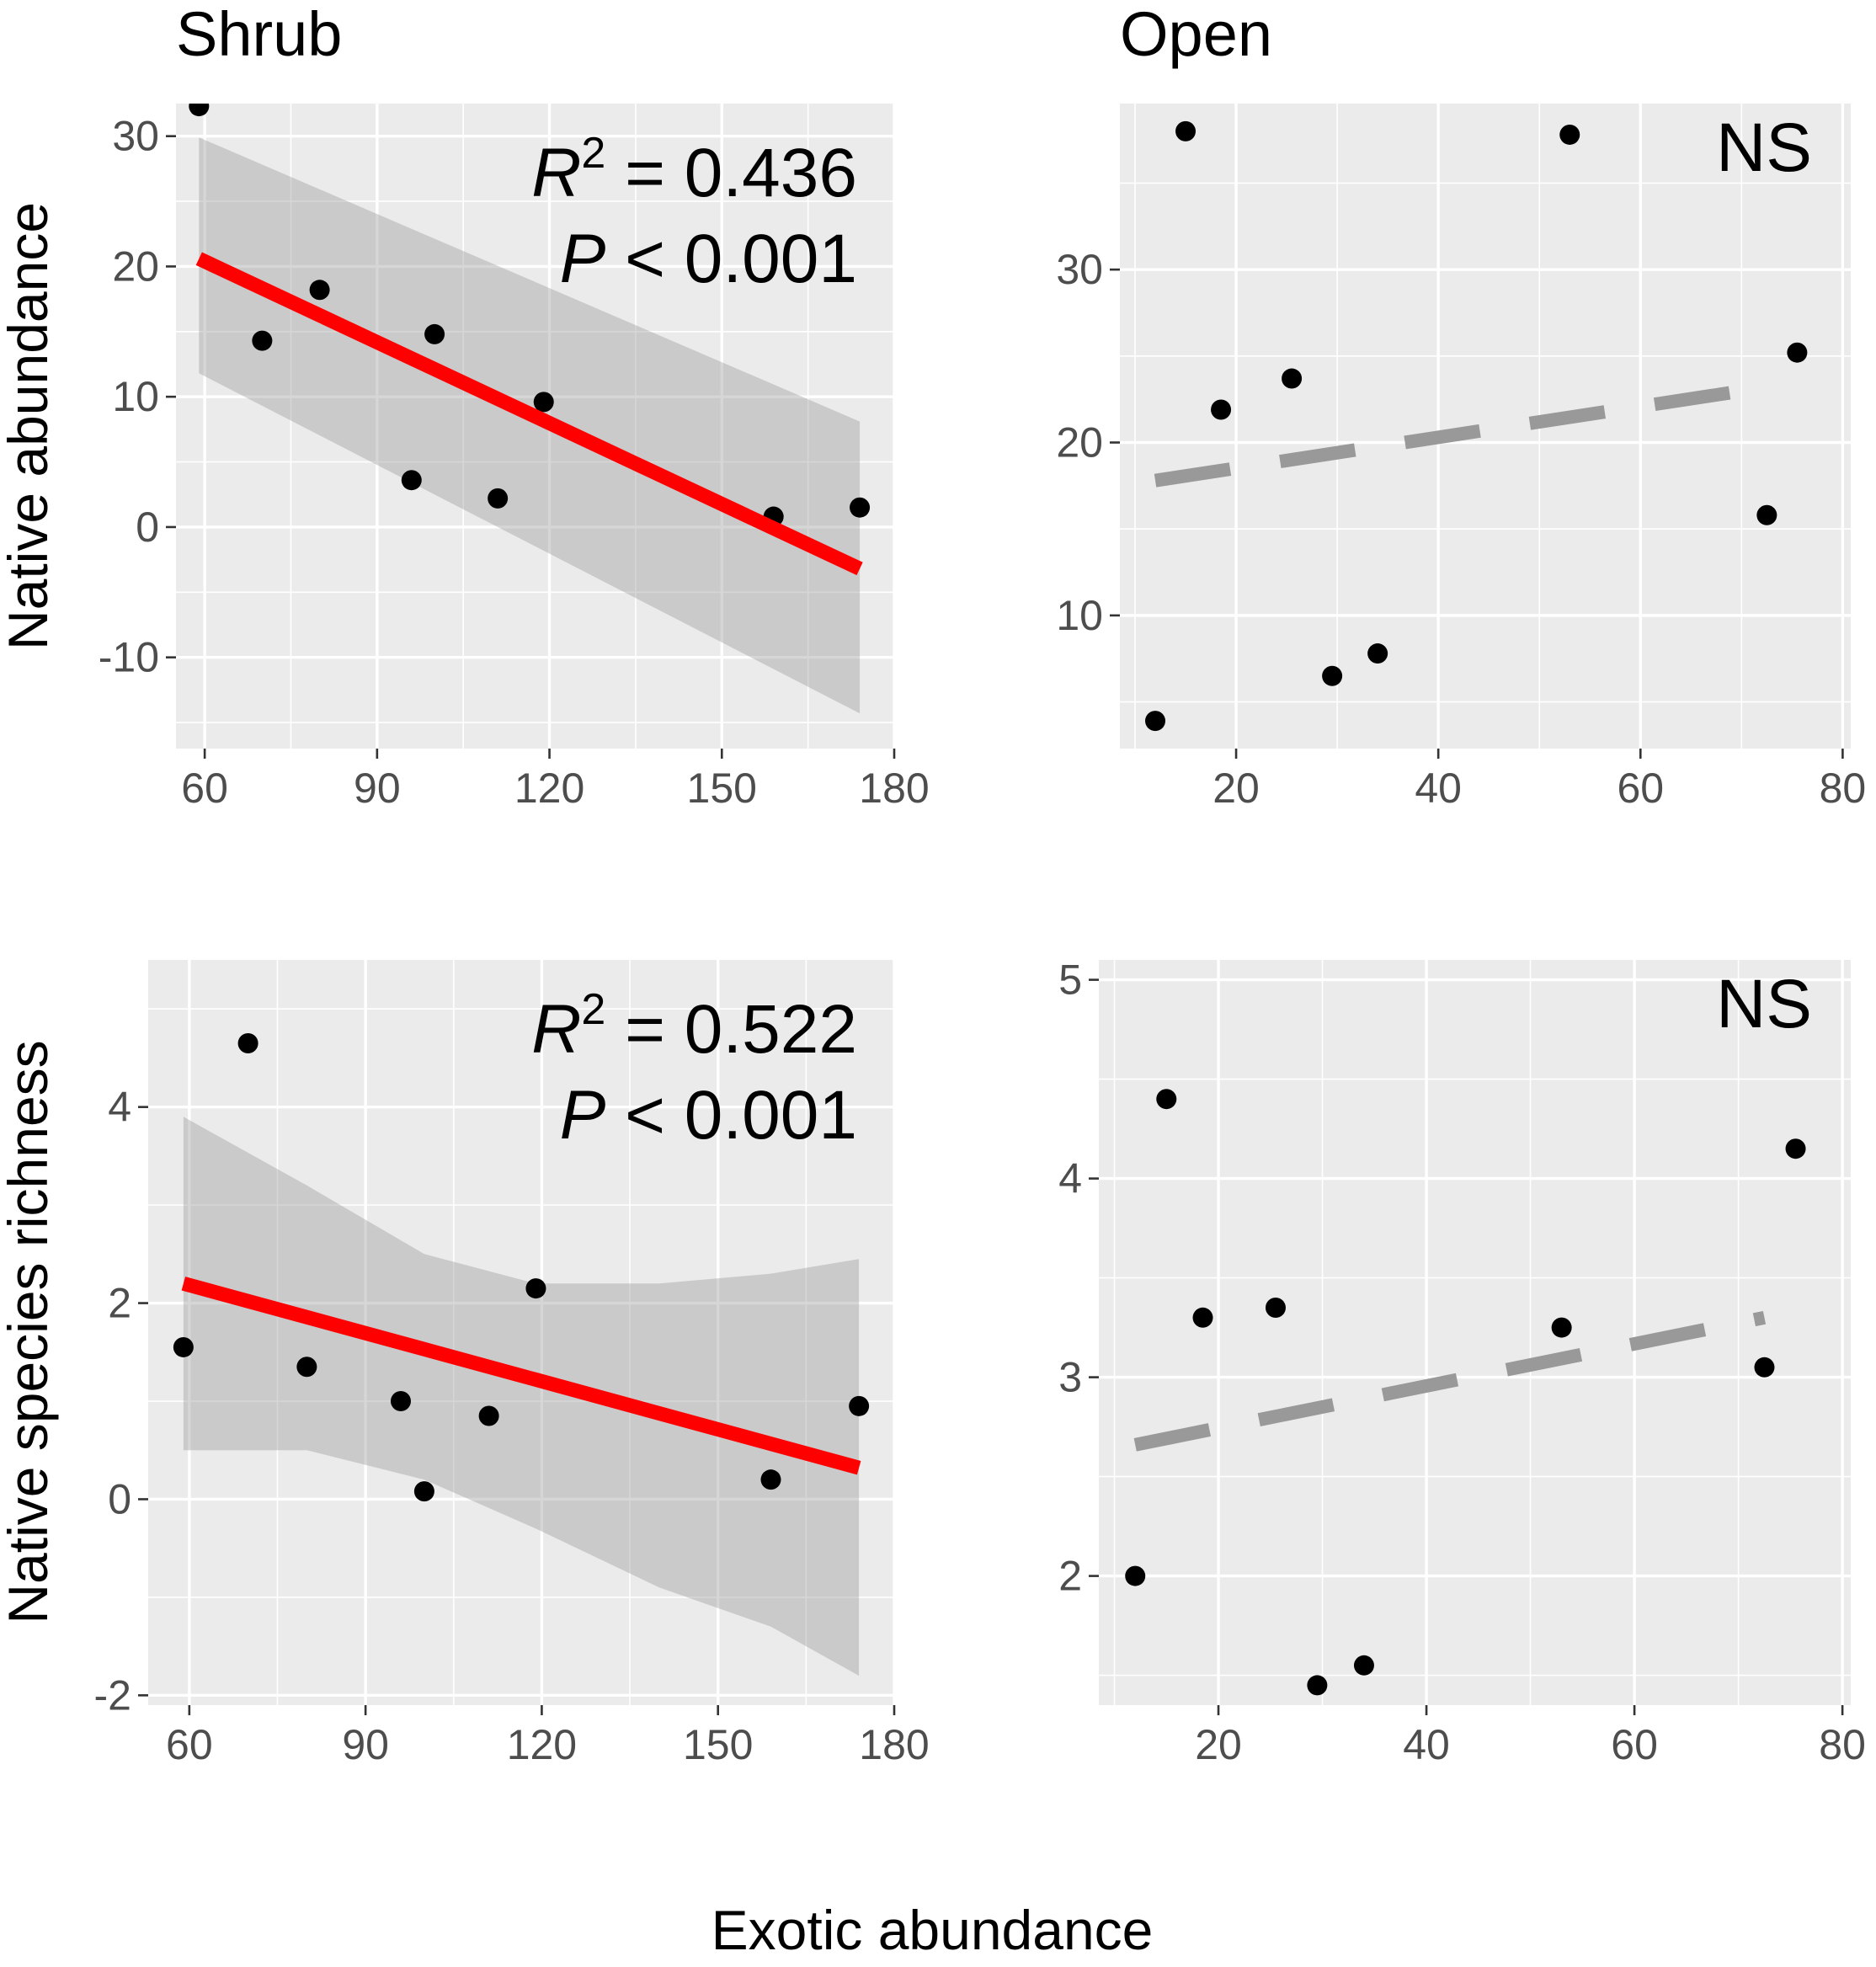  Describe the element at coordinates (731, 1029) in the screenshot. I see `r-squared-value: = 0.522` at that location.